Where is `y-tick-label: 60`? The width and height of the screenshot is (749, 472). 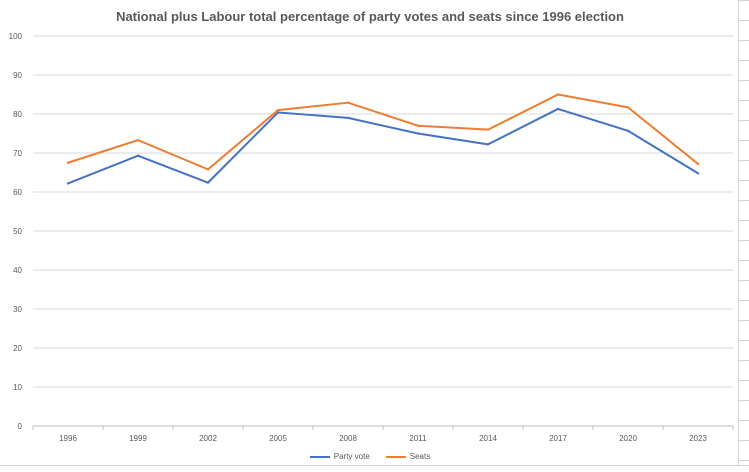
y-tick-label: 60 is located at coordinates (17, 192).